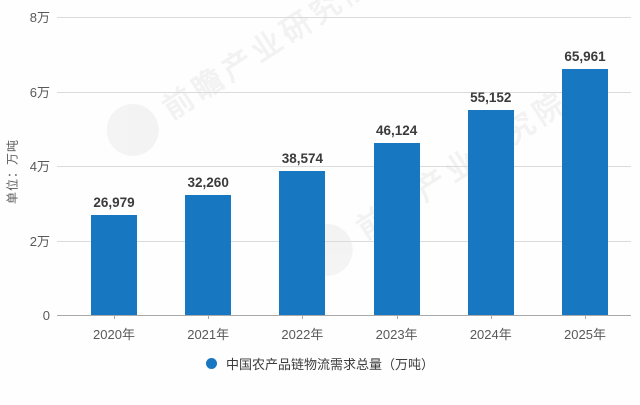 This screenshot has height=405, width=640. What do you see at coordinates (491, 97) in the screenshot?
I see `bar-value-label: 55,152` at bounding box center [491, 97].